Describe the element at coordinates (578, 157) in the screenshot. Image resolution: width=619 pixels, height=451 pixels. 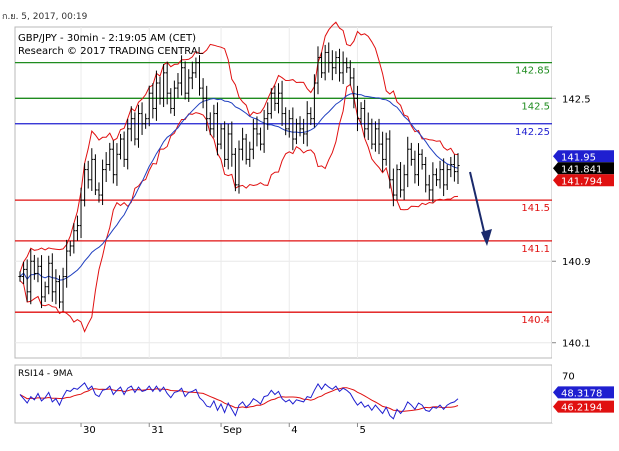
I see `svg-text: 141.95` at that location.